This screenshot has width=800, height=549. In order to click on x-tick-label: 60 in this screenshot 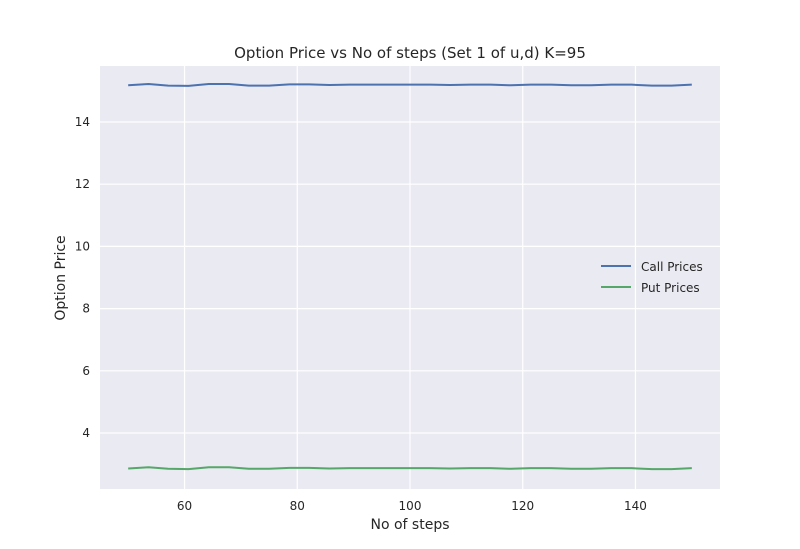, I will do `click(184, 506)`.